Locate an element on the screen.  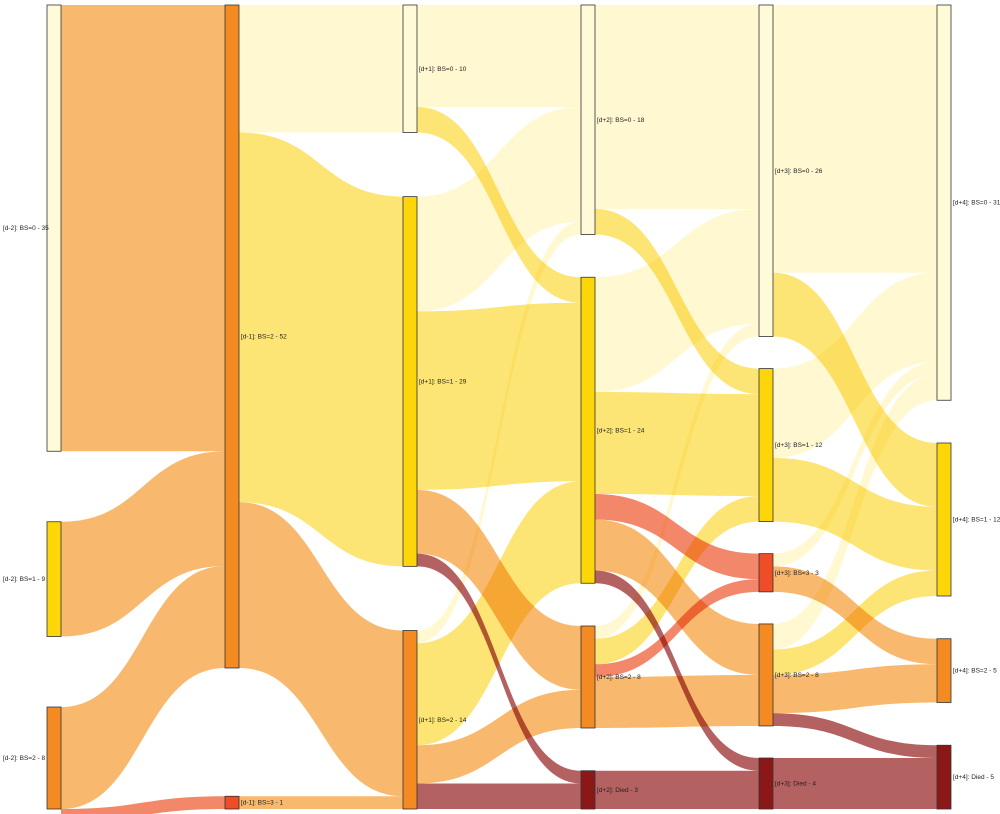
flow-e3-f0 is located at coordinates (855, 464).